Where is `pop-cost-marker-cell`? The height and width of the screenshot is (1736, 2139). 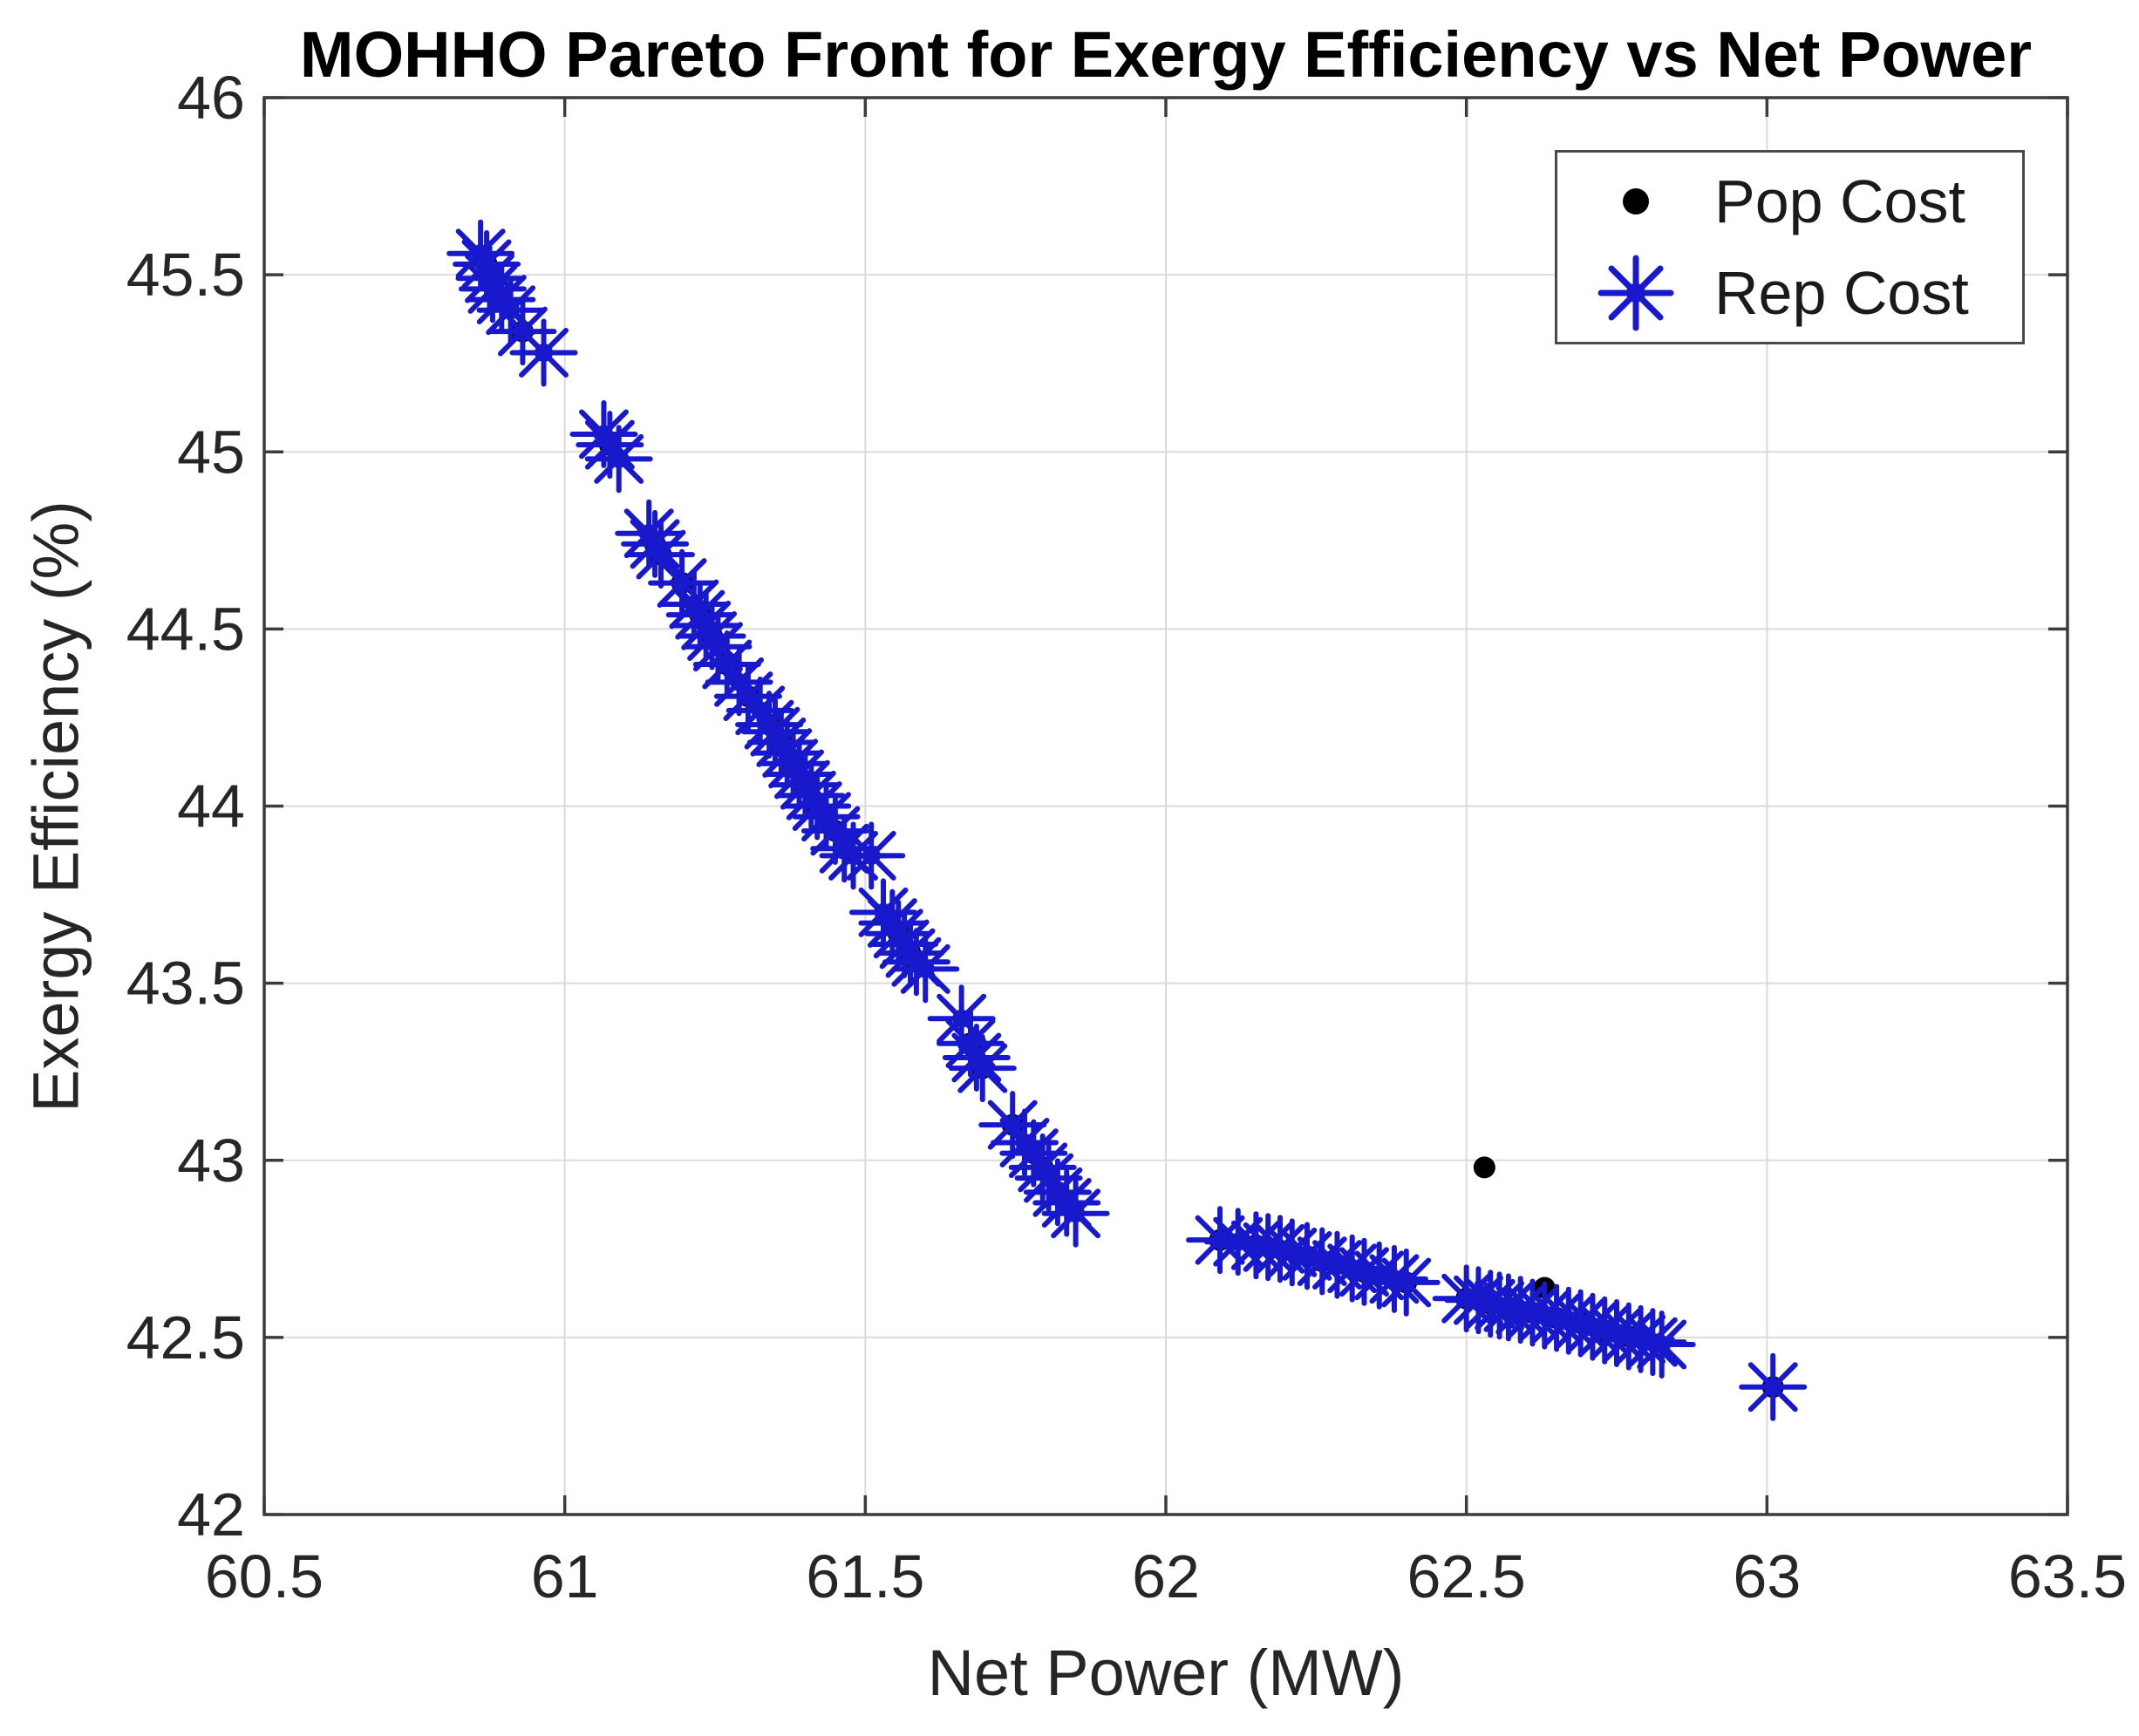
pop-cost-marker-cell is located at coordinates (1635, 202).